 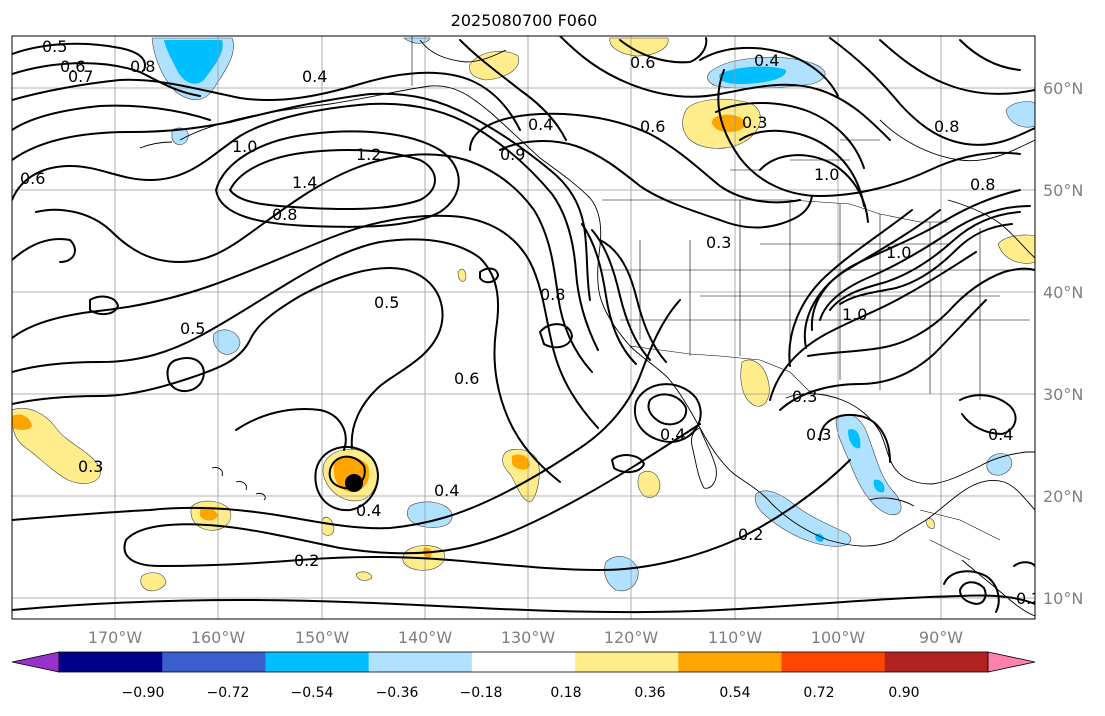 I want to click on lat-tick-label: 40°N, so click(x=1063, y=292).